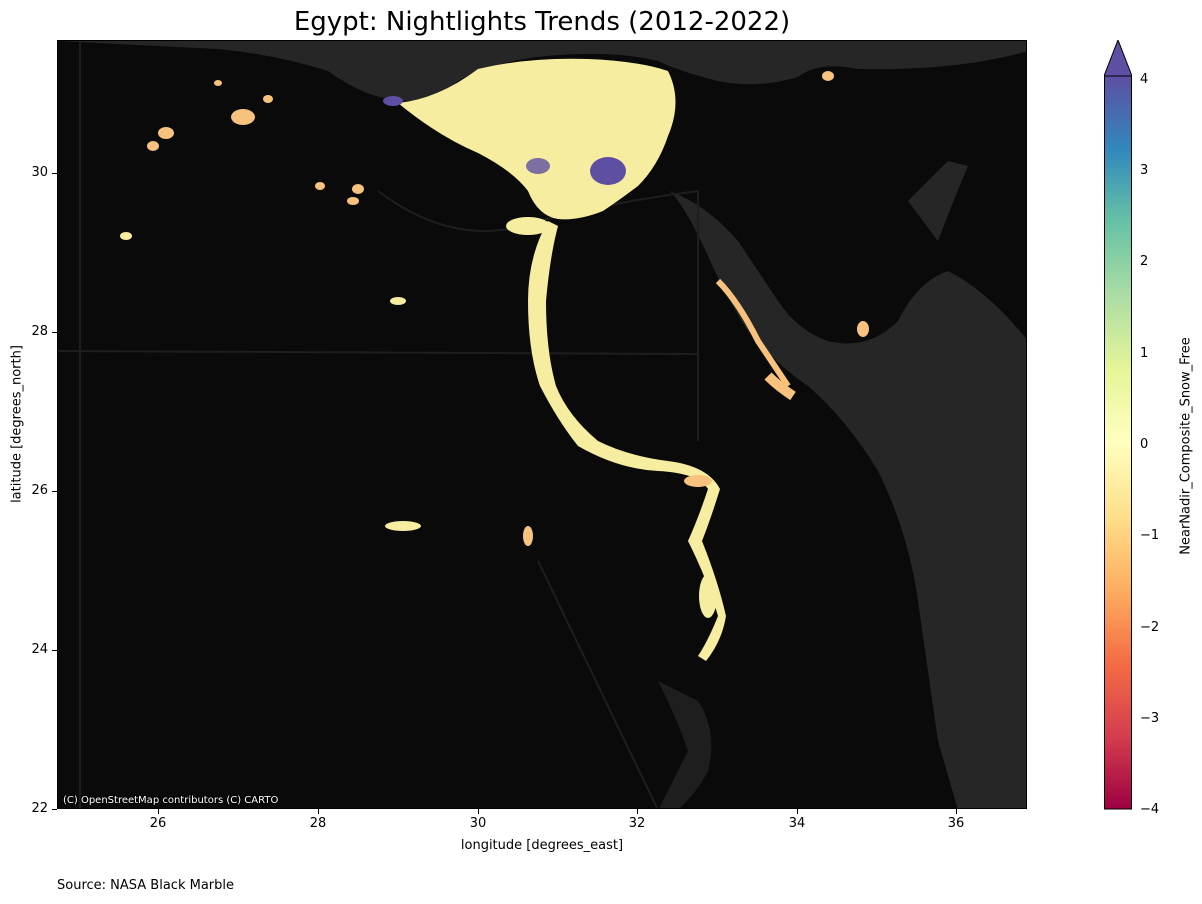  Describe the element at coordinates (956, 823) in the screenshot. I see `x-tick-label: 36` at that location.